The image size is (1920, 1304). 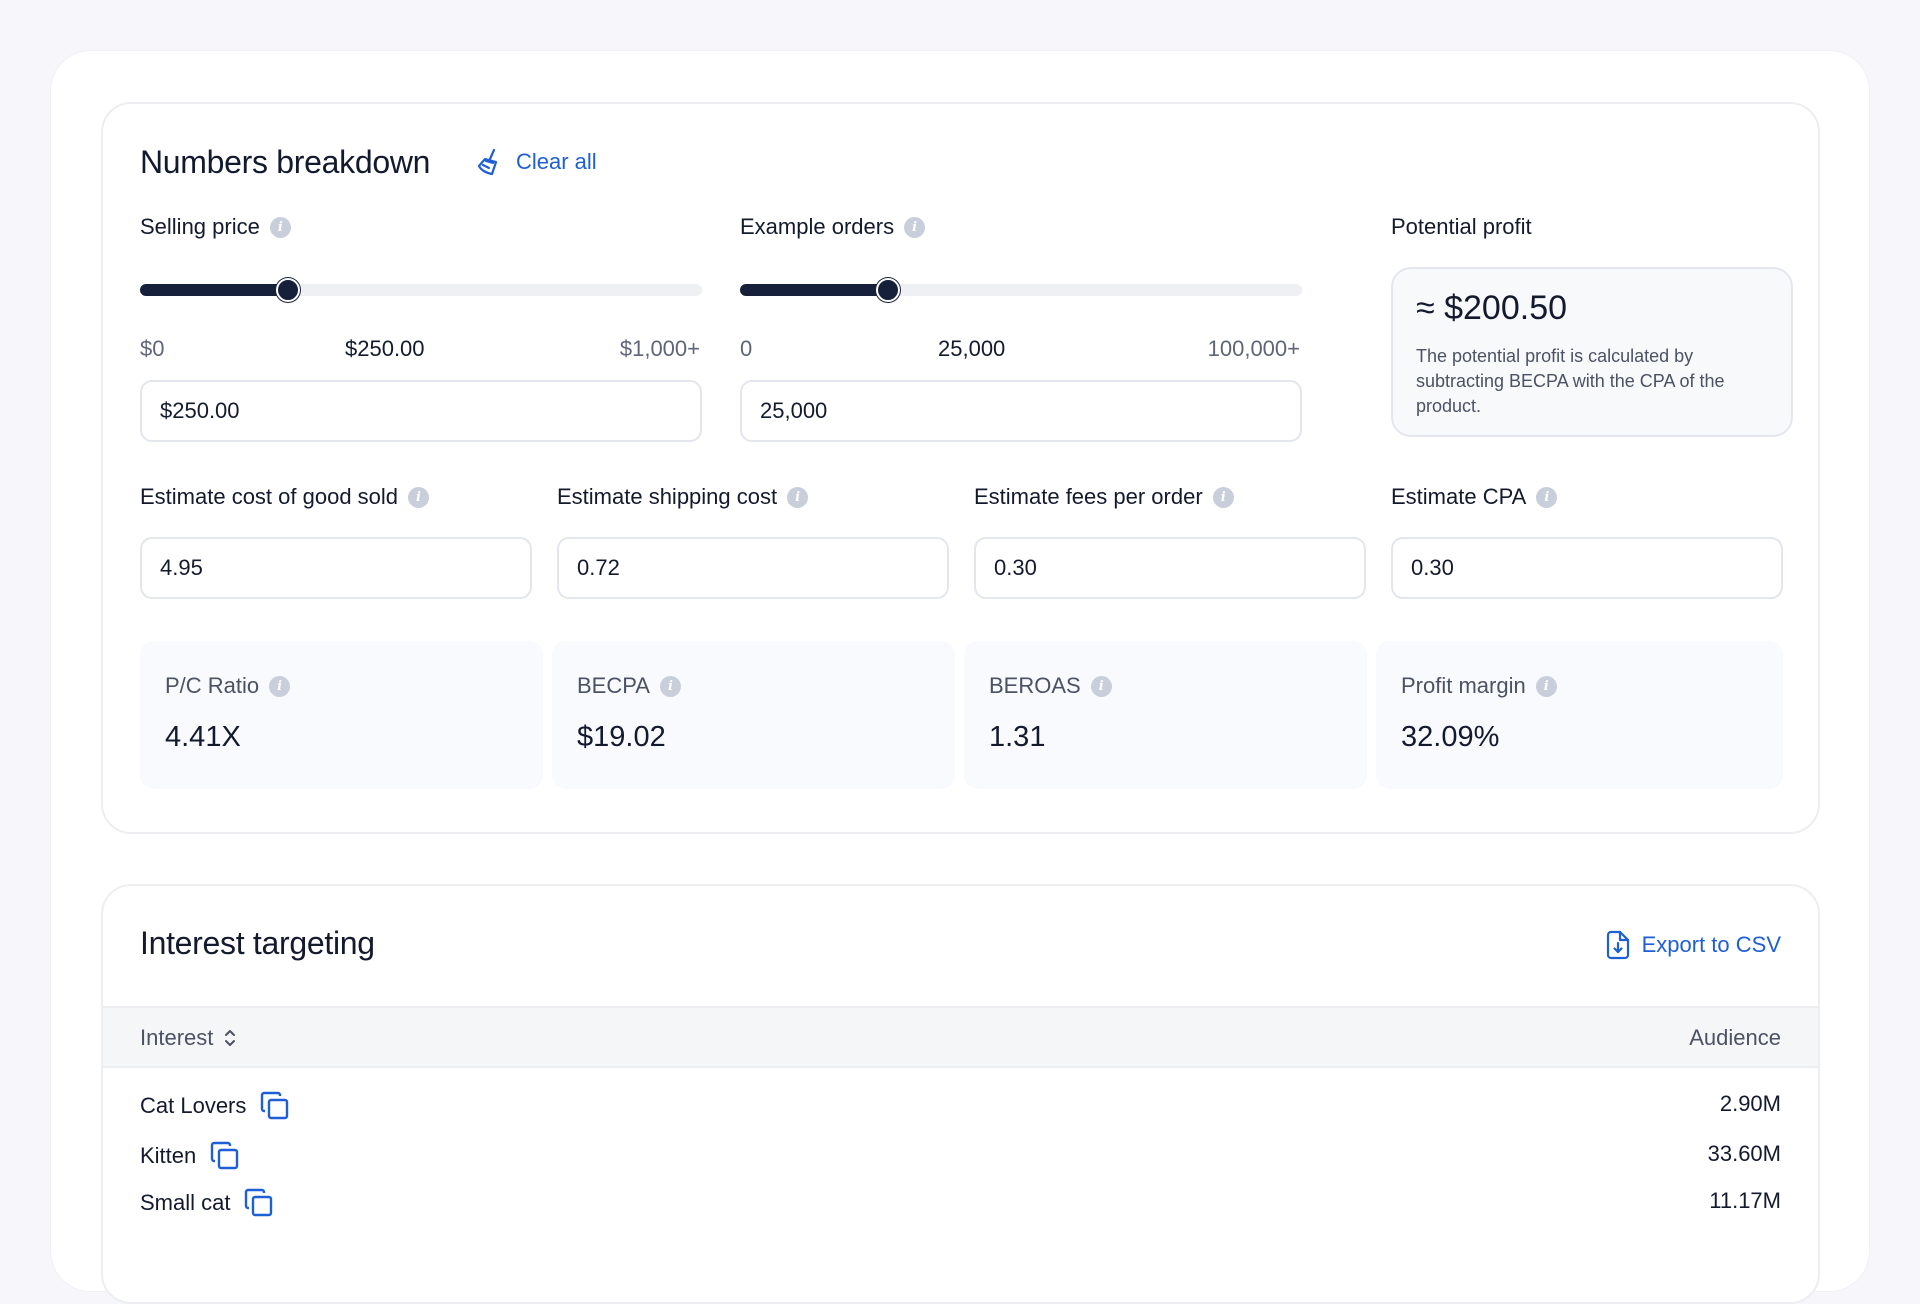 What do you see at coordinates (1750, 1103) in the screenshot?
I see `audience-value: 2.90M` at bounding box center [1750, 1103].